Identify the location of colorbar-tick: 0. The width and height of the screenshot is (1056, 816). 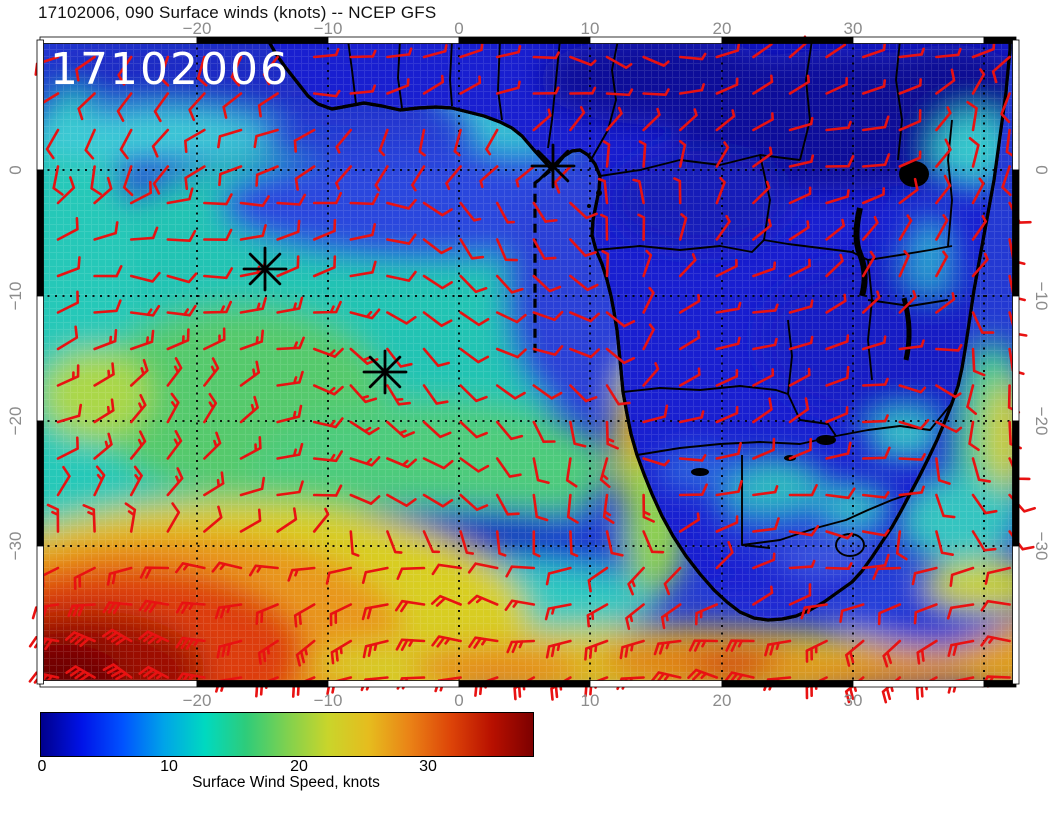
(42, 766).